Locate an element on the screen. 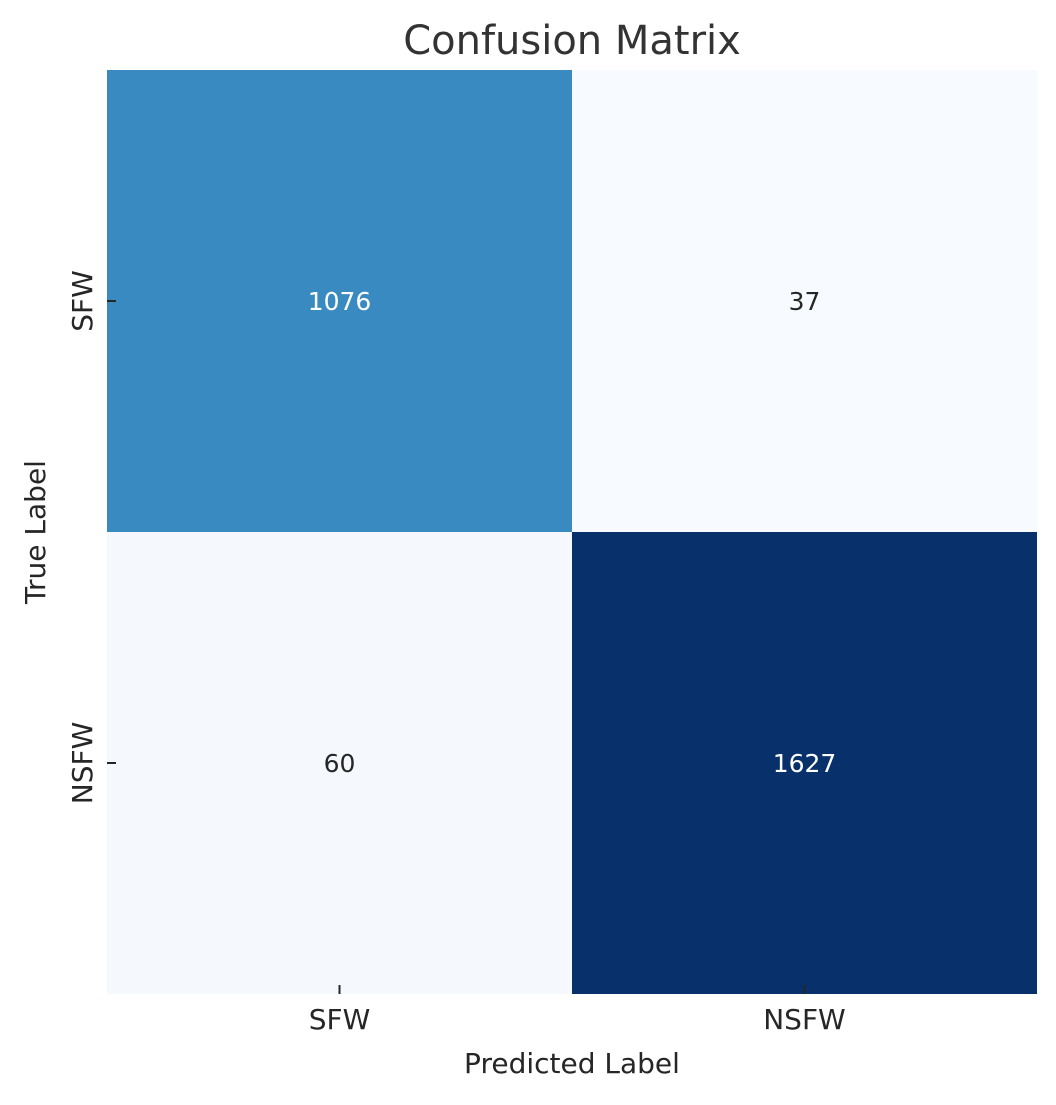 The image size is (1056, 1105). x-axis-label: Predicted Label is located at coordinates (572, 1063).